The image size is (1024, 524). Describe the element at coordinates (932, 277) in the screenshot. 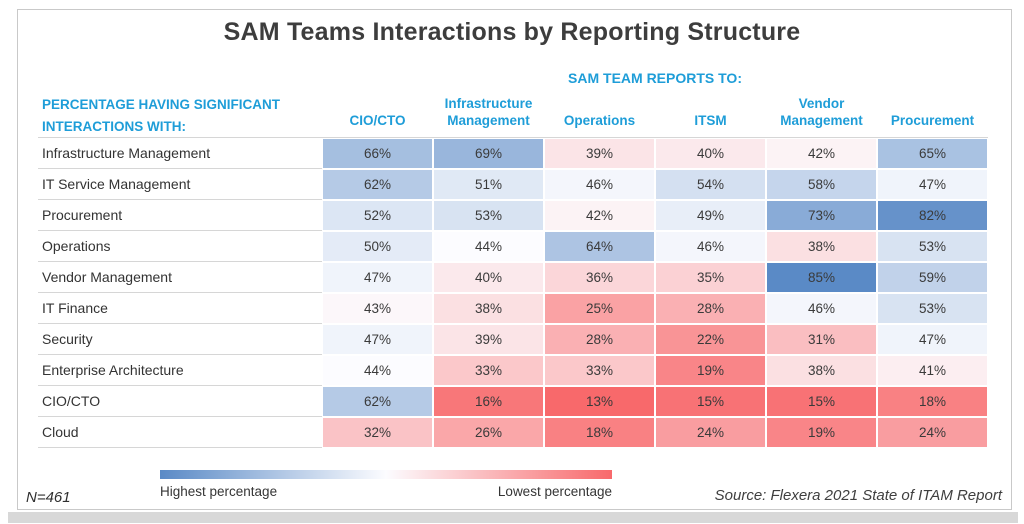

I see `heatmap-cell: 59%` at that location.